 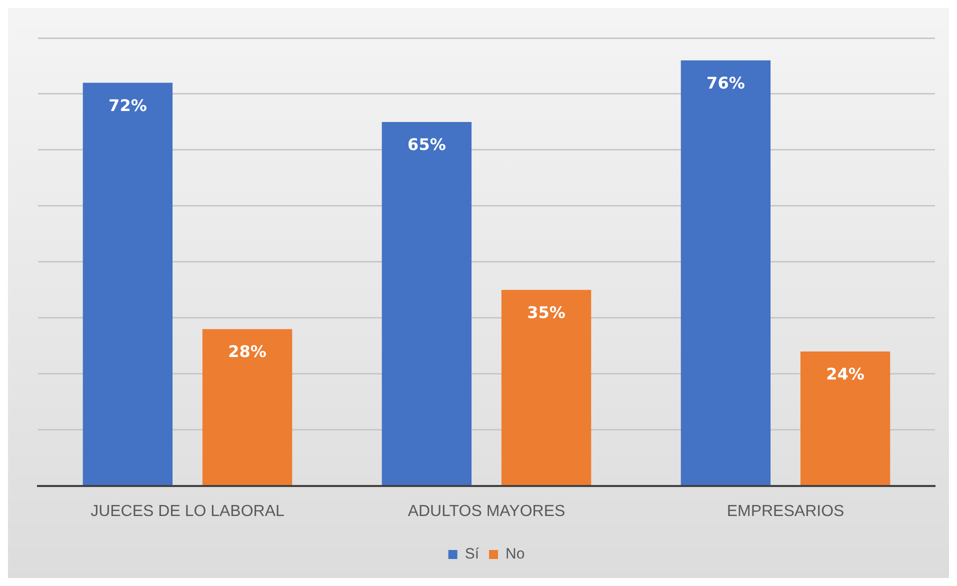 What do you see at coordinates (725, 83) in the screenshot?
I see `data-label: 76%` at bounding box center [725, 83].